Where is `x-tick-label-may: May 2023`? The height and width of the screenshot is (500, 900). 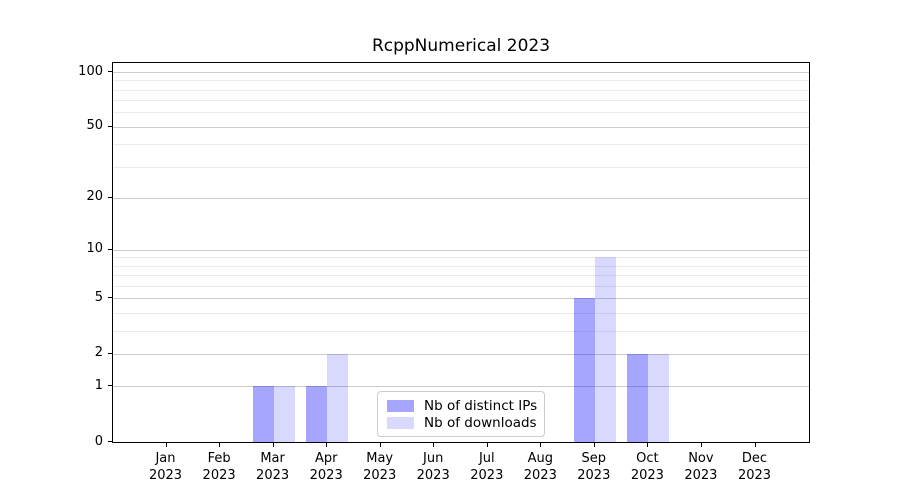
x-tick-label-may: May 2023 is located at coordinates (380, 467).